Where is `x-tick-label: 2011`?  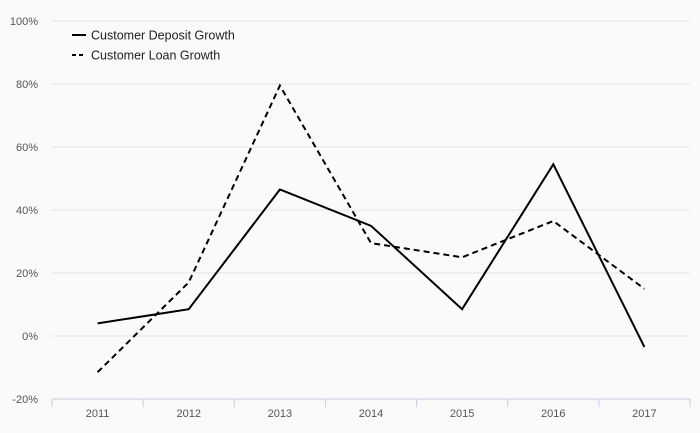
x-tick-label: 2011 is located at coordinates (98, 414).